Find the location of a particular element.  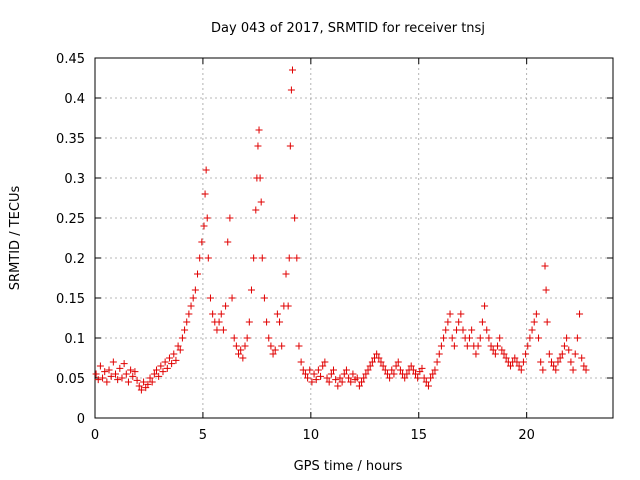

y-tick-label: 0.15 is located at coordinates (70, 299).